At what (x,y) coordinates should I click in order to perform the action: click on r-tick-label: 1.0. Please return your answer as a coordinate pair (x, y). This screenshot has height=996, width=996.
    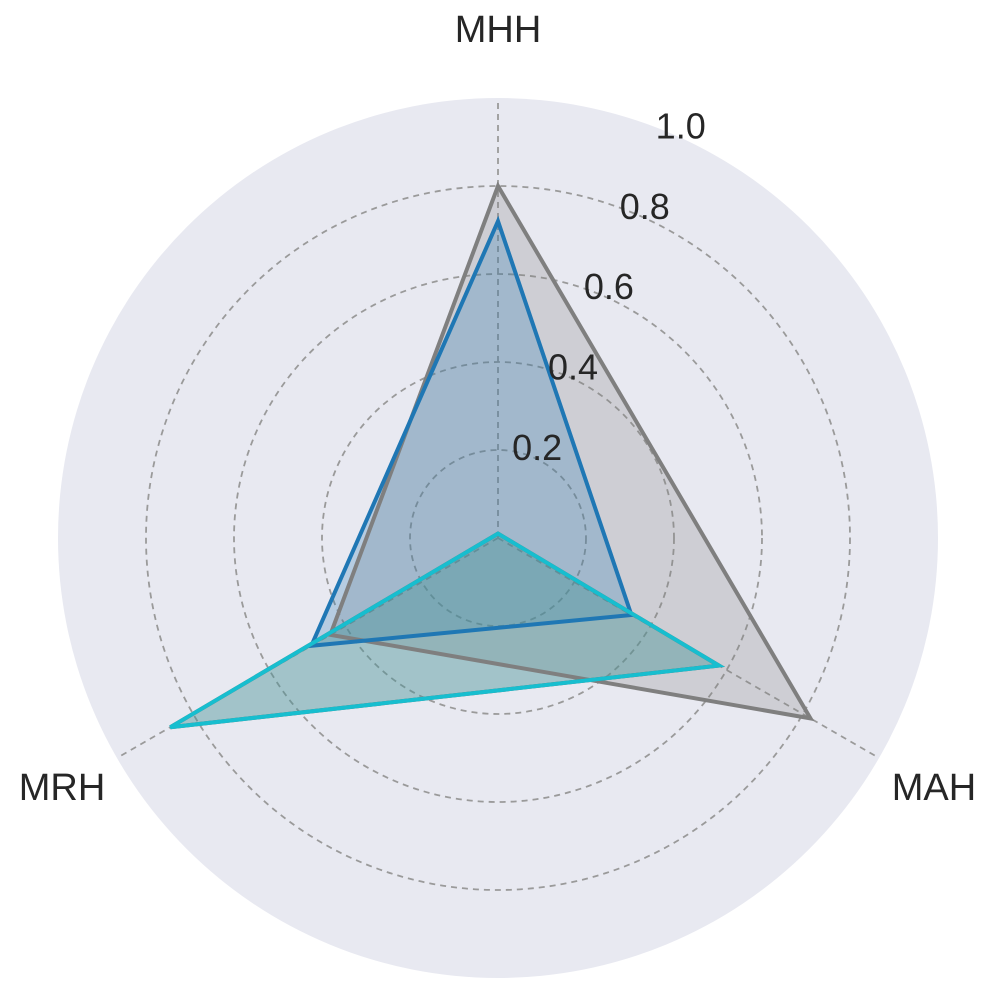
    Looking at the image, I should click on (681, 125).